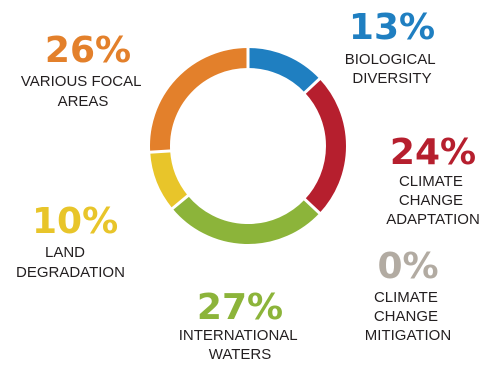 Image resolution: width=492 pixels, height=366 pixels. I want to click on value-label-climate-change-adaptation: 24%, so click(433, 152).